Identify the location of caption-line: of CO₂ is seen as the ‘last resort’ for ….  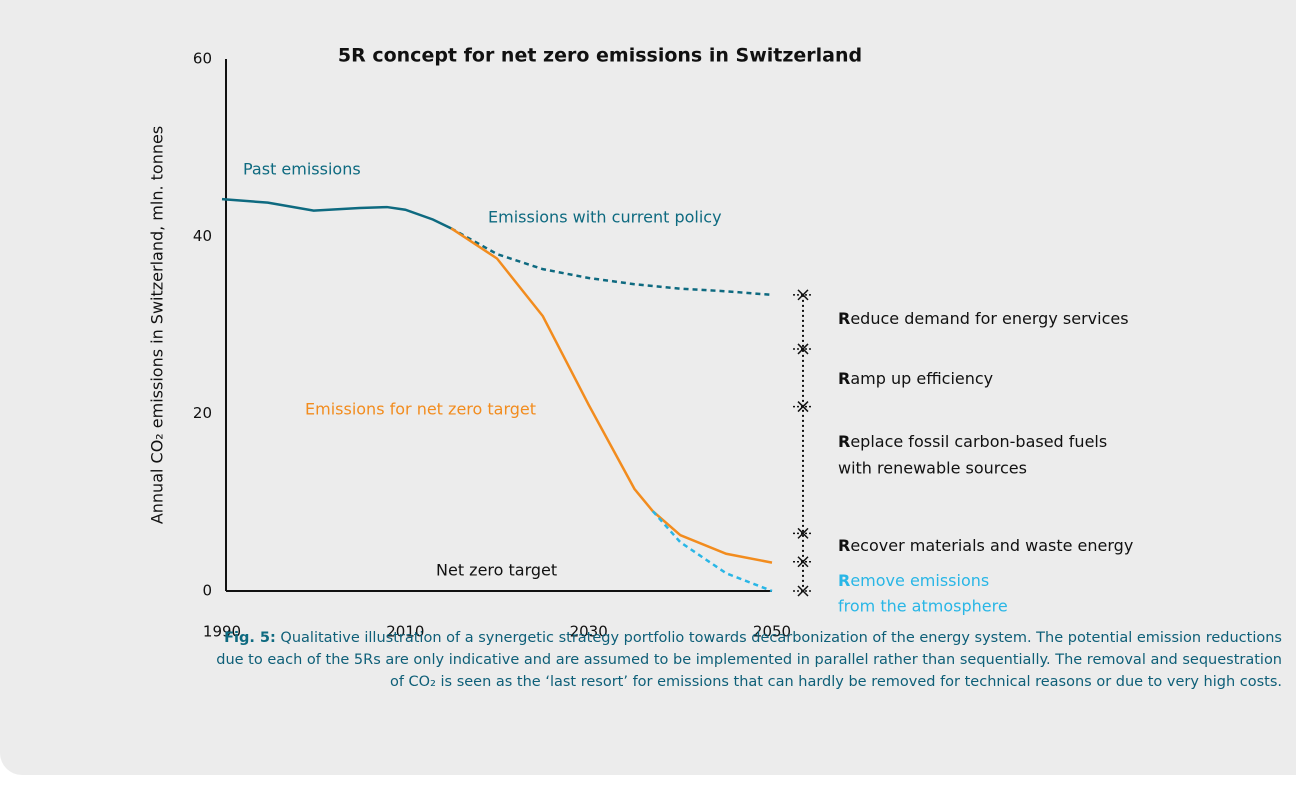
(647, 682).